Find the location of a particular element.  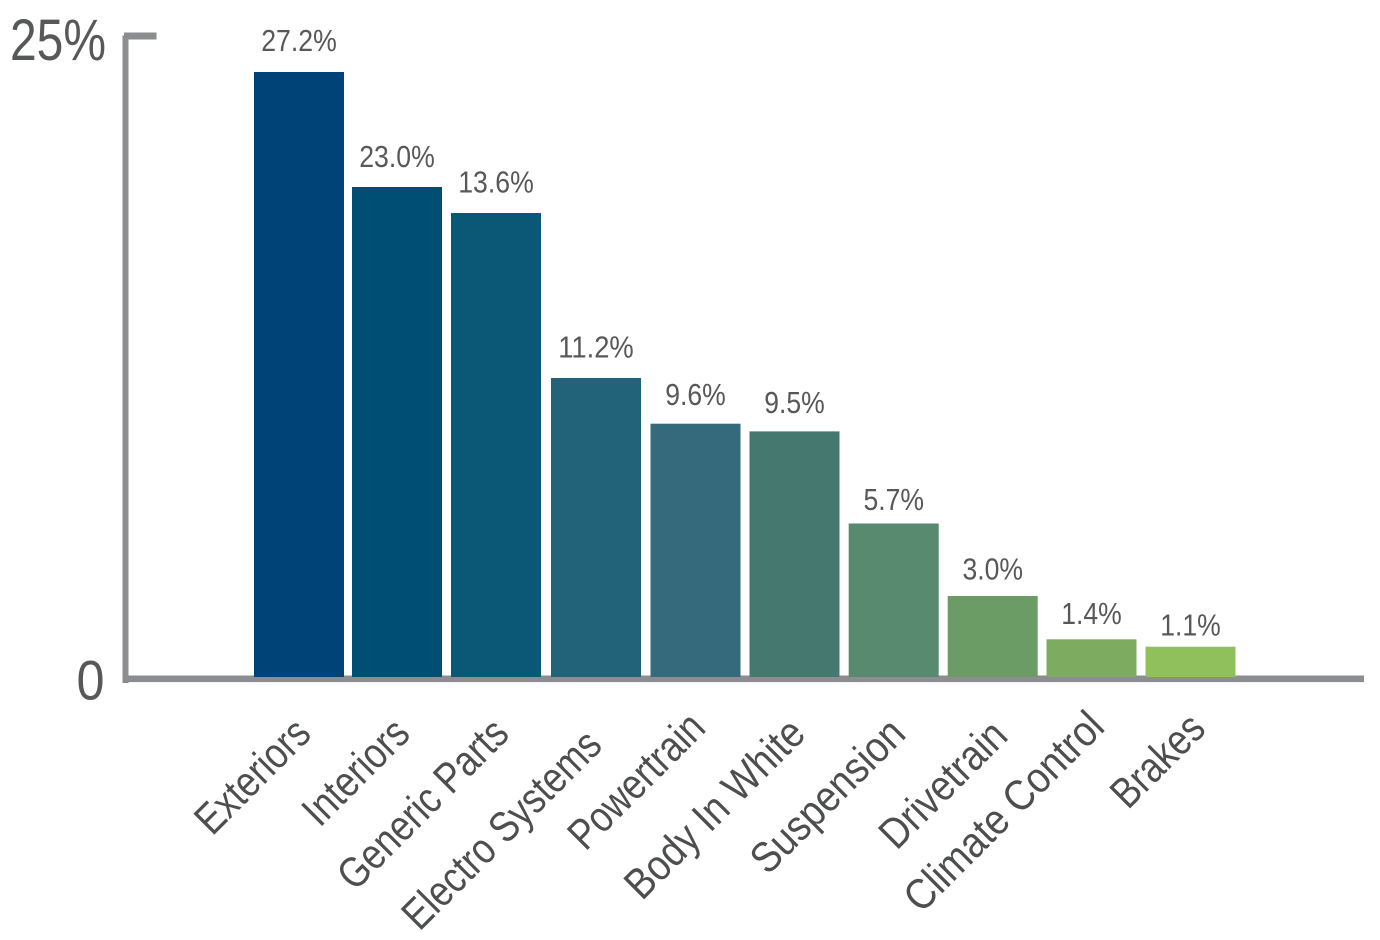

svg-text: 3.0% is located at coordinates (992, 569).